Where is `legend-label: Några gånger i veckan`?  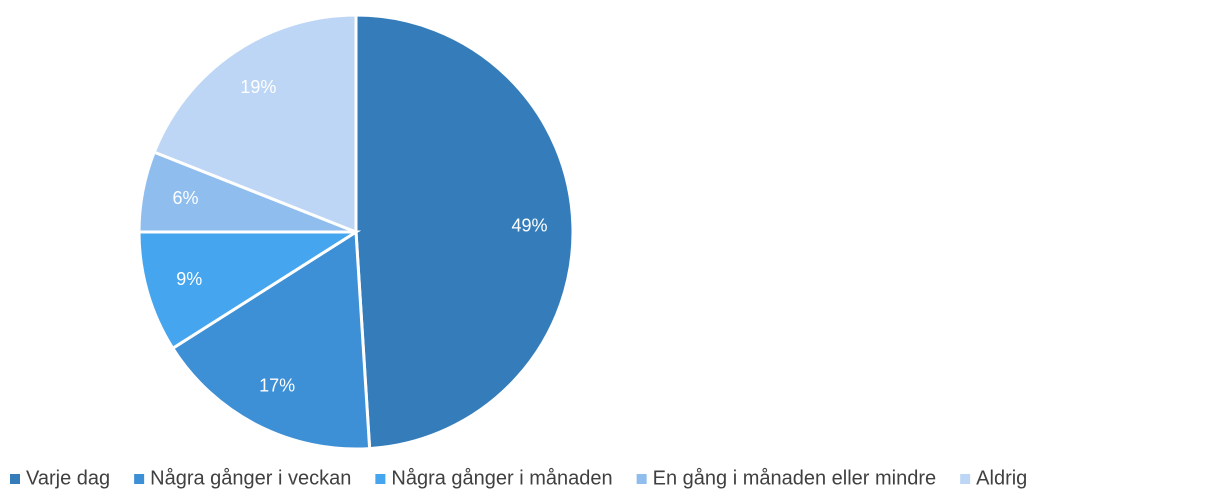 legend-label: Några gånger i veckan is located at coordinates (250, 478).